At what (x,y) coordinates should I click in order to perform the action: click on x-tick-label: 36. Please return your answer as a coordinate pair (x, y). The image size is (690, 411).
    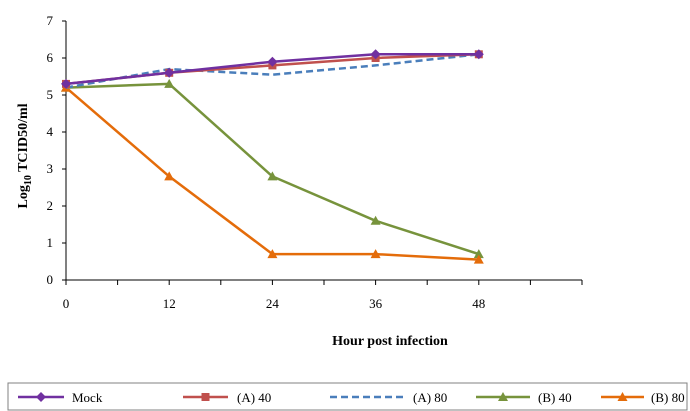
    Looking at the image, I should click on (376, 303).